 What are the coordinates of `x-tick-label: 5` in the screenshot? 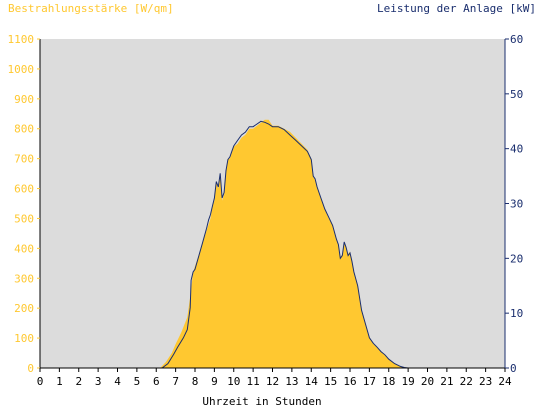 It's located at (137, 381).